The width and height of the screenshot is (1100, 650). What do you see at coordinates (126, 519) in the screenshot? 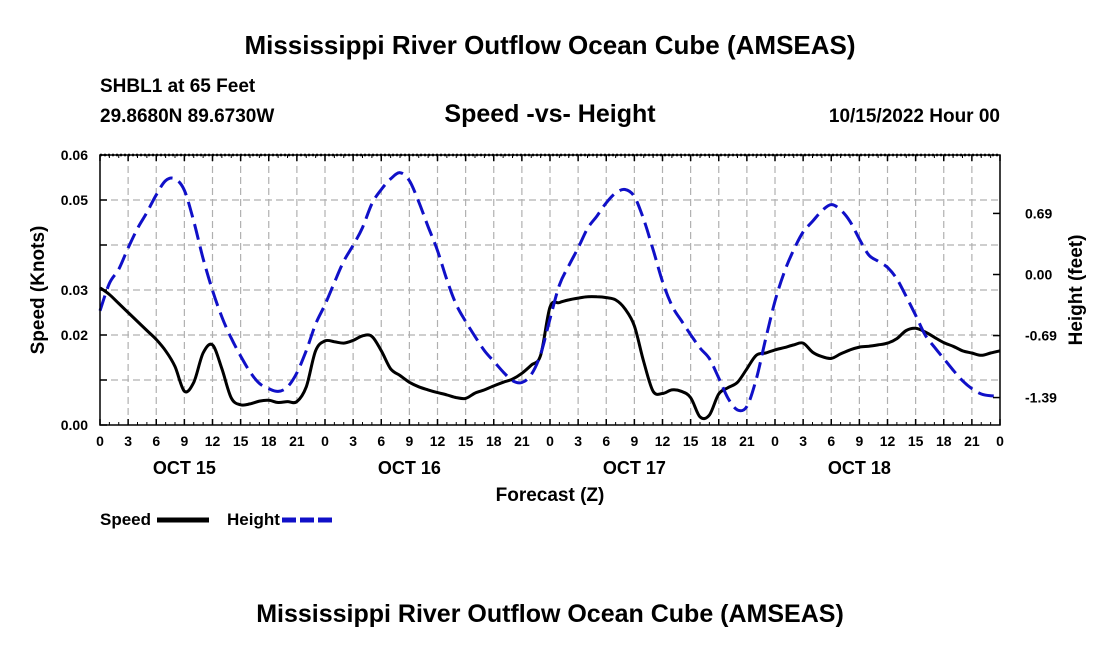
I see `legend-label-speed: Speed` at bounding box center [126, 519].